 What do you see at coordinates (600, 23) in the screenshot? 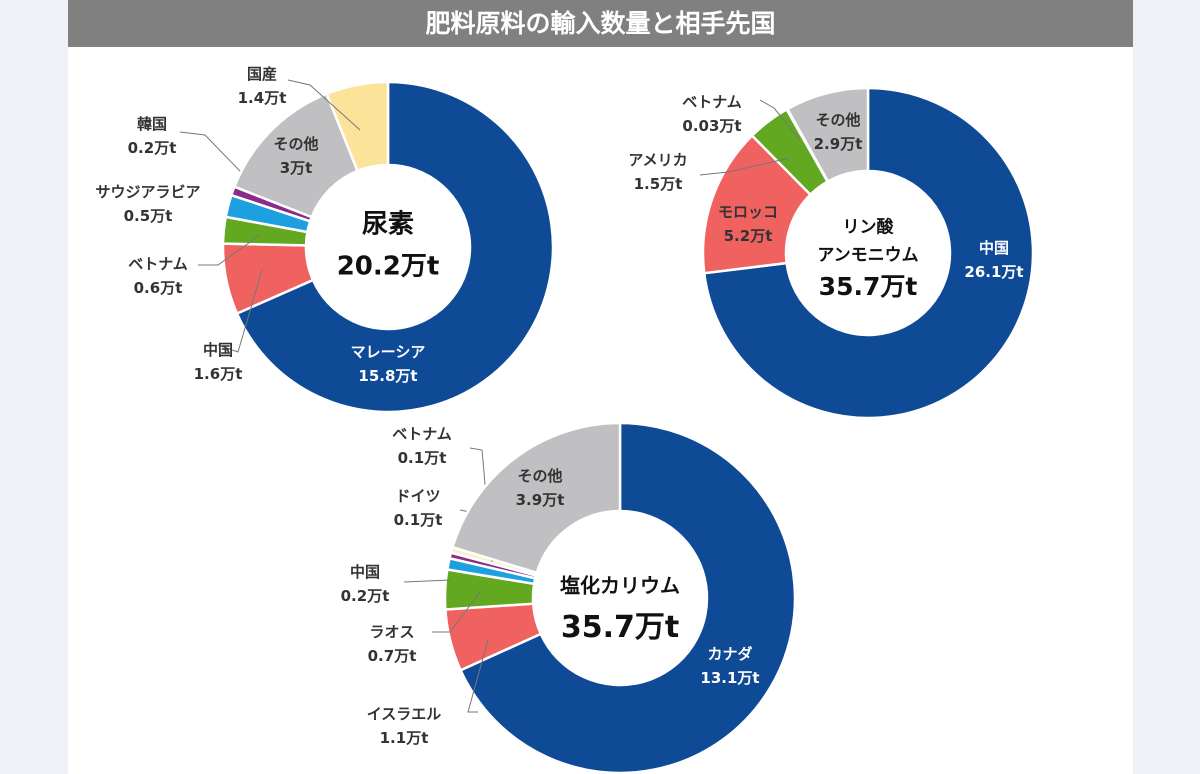
I see `page-title: 肥料原料の輸入数量と相手先国` at bounding box center [600, 23].